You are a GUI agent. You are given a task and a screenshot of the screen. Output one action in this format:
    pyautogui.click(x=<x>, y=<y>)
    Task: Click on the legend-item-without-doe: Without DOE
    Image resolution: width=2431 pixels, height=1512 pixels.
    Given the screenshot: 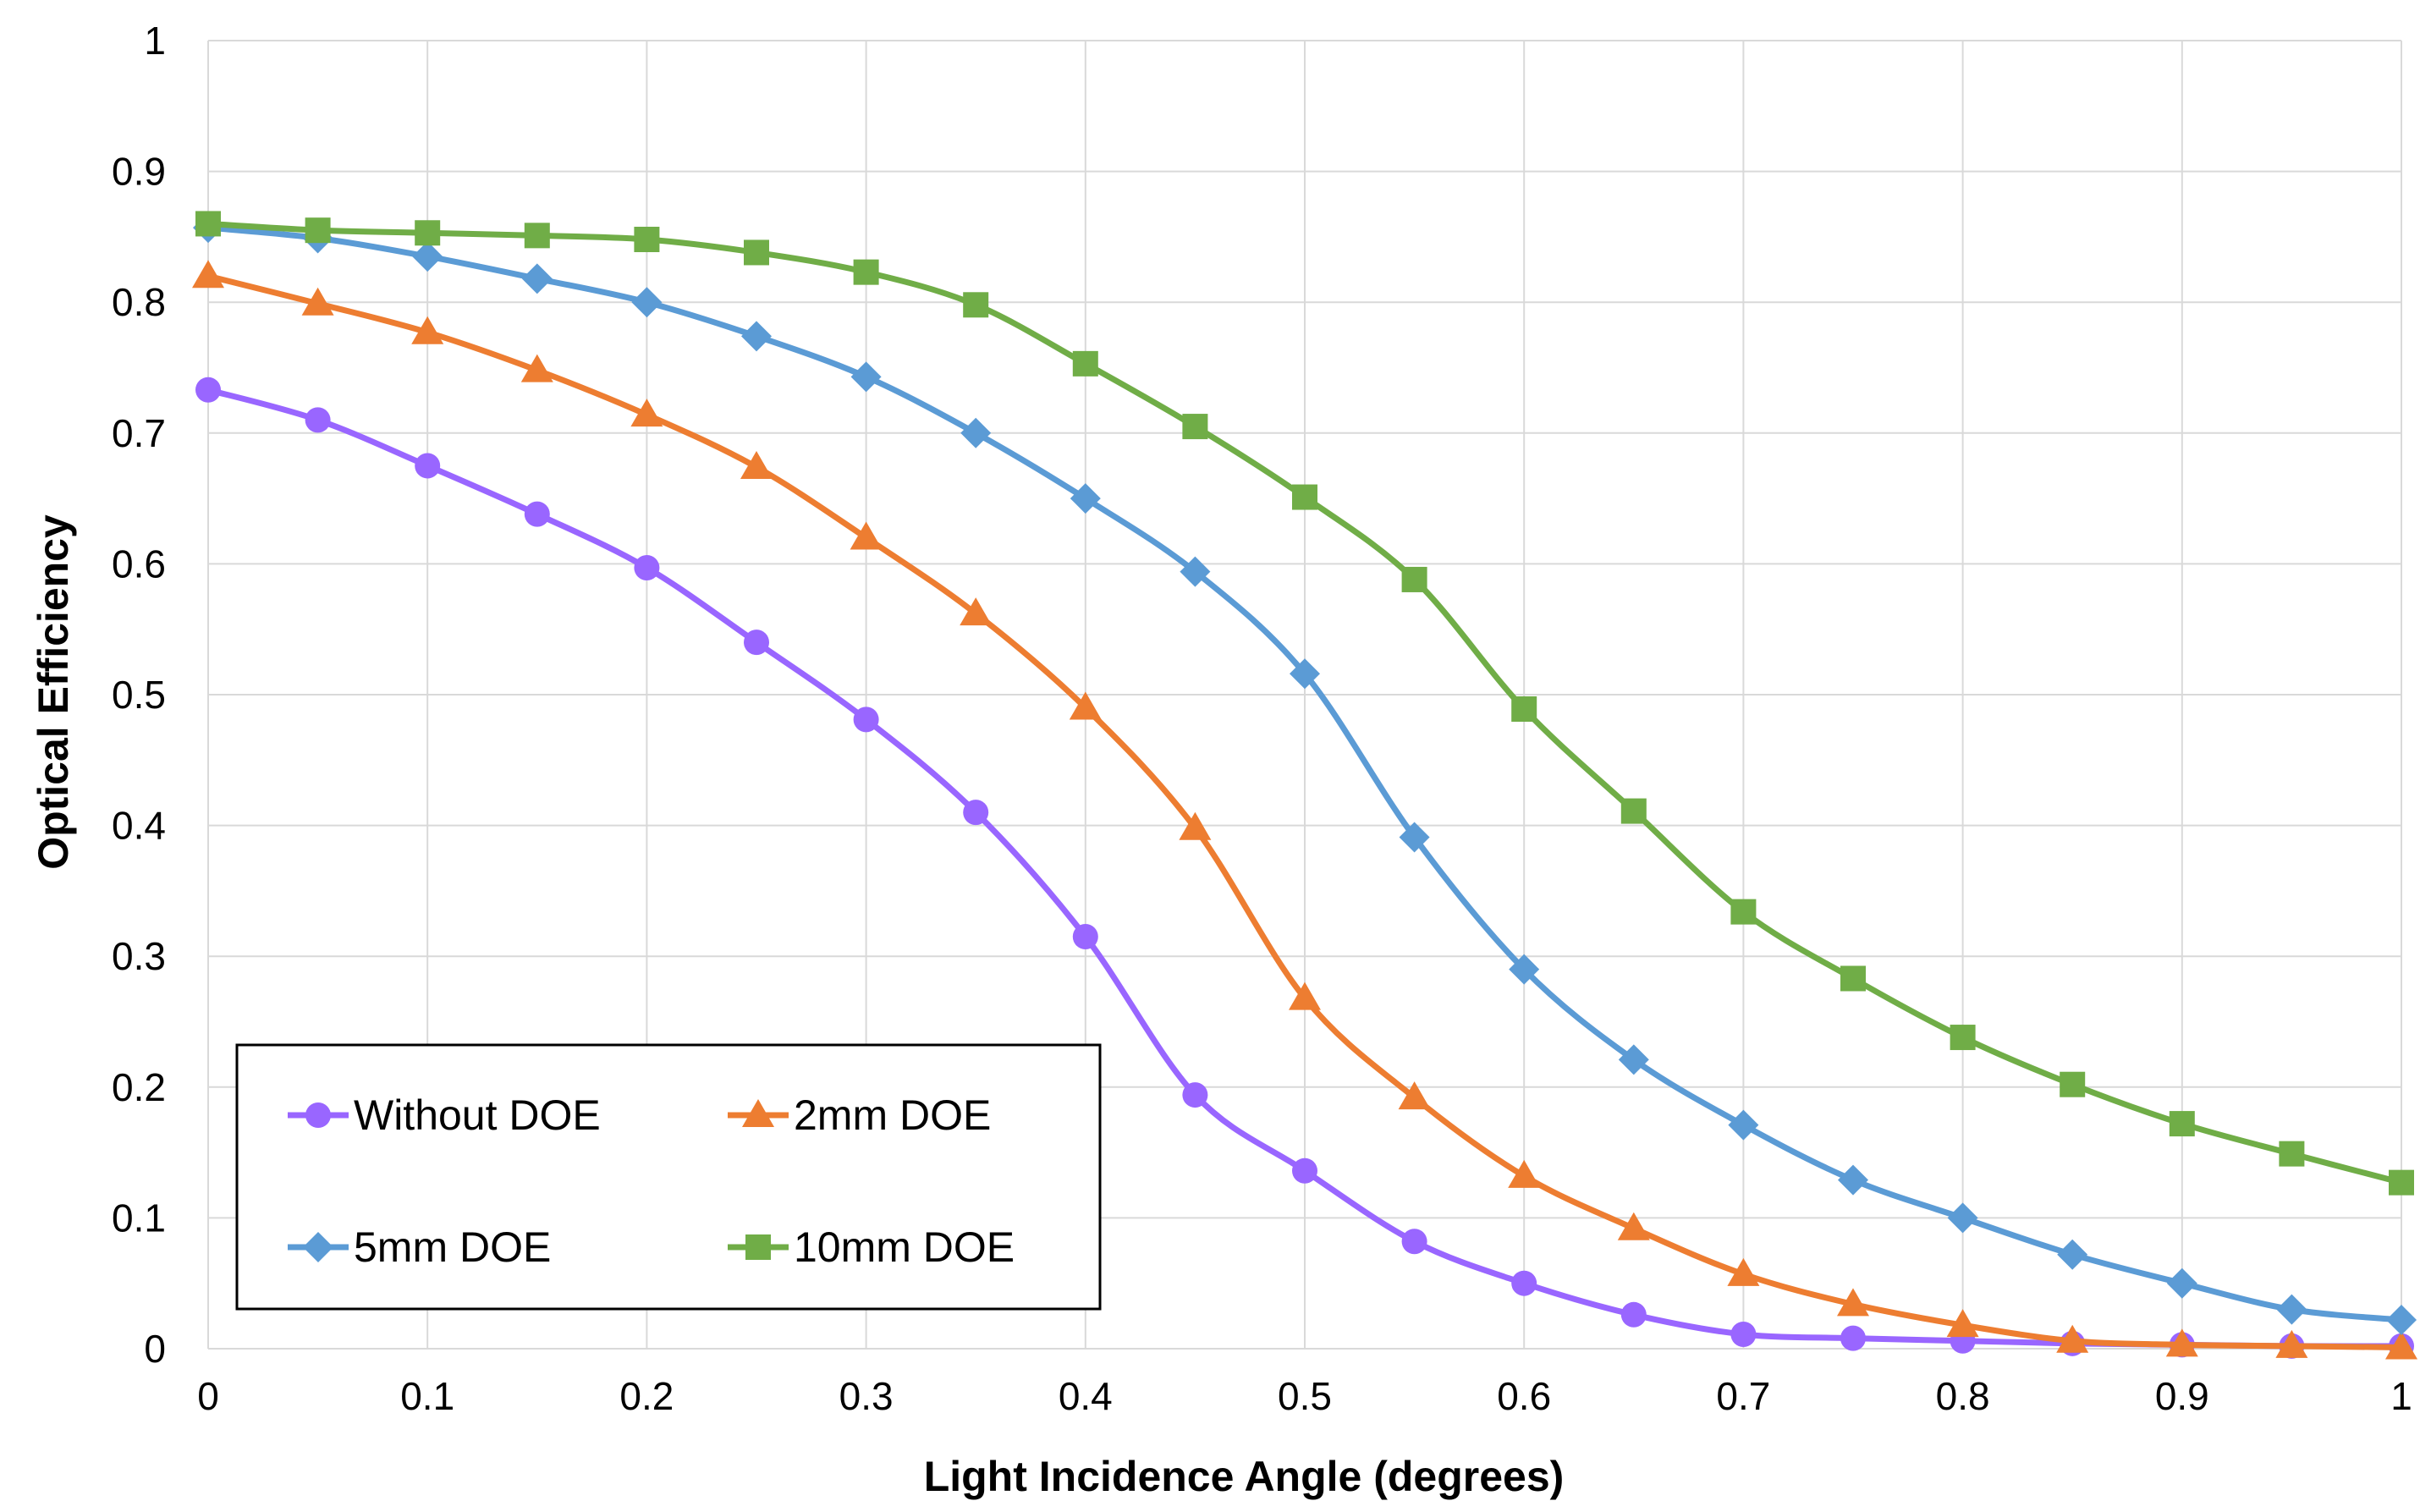 What is the action you would take?
    pyautogui.click(x=445, y=1115)
    